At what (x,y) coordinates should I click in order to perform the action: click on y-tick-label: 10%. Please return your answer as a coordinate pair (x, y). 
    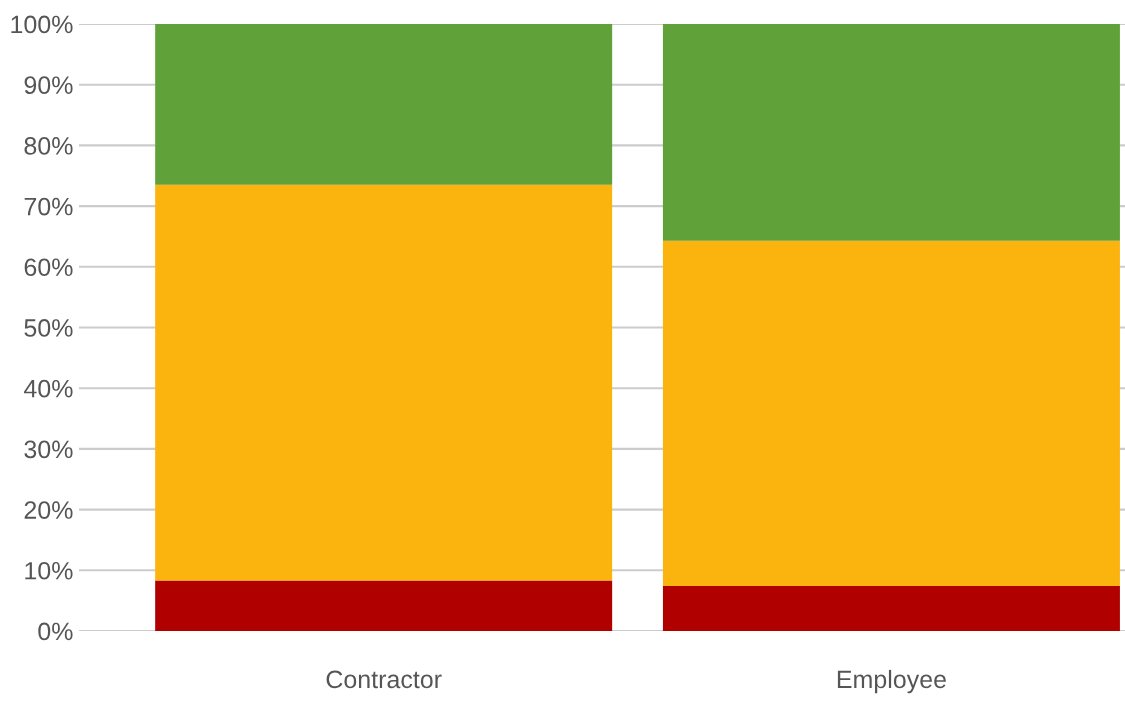
    Looking at the image, I should click on (49, 570).